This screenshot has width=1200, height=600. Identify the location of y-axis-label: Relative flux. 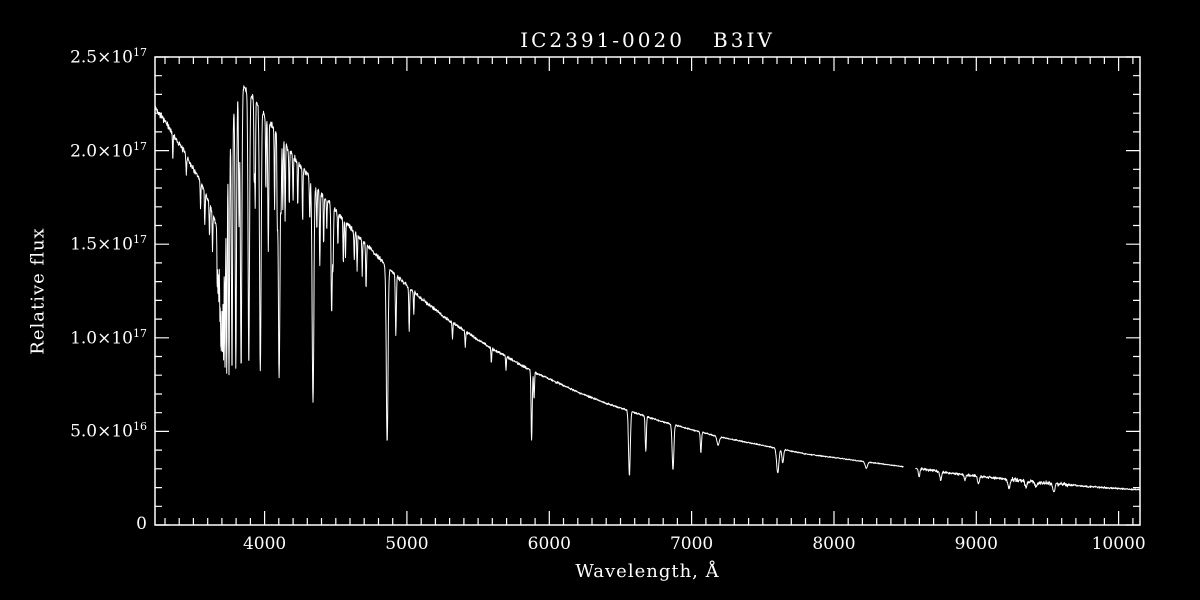
(38, 291).